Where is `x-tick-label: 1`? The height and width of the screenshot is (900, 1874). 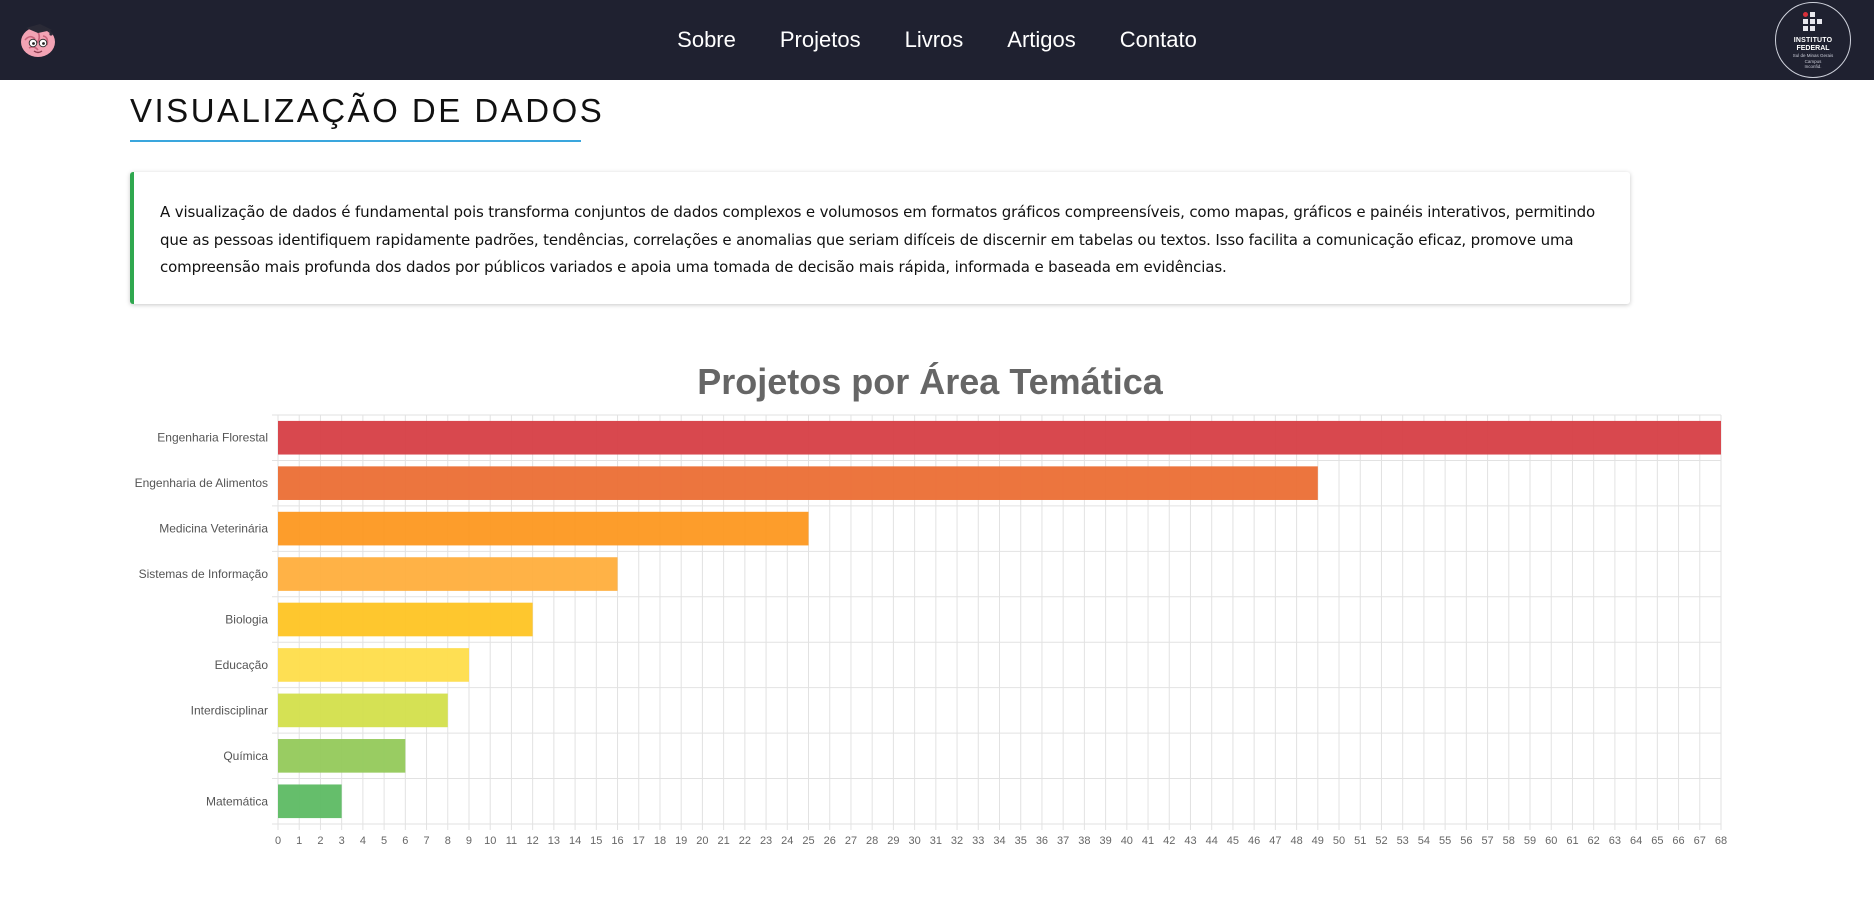
x-tick-label: 1 is located at coordinates (299, 841).